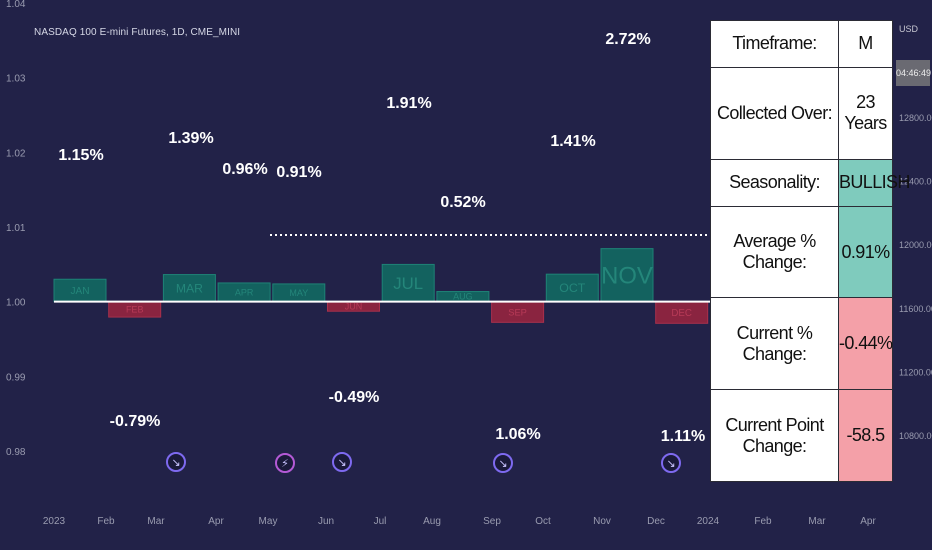 The height and width of the screenshot is (550, 932). Describe the element at coordinates (380, 521) in the screenshot. I see `x-tick-label: Jul` at that location.